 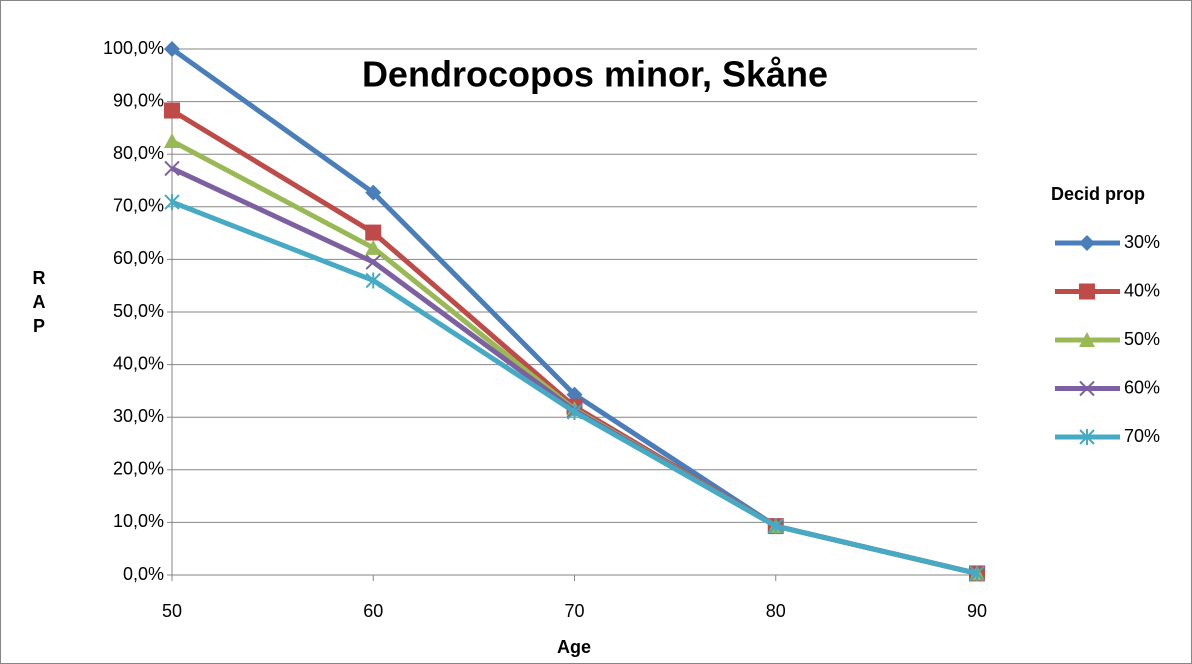 What do you see at coordinates (574, 611) in the screenshot?
I see `x-tick-label: 70` at bounding box center [574, 611].